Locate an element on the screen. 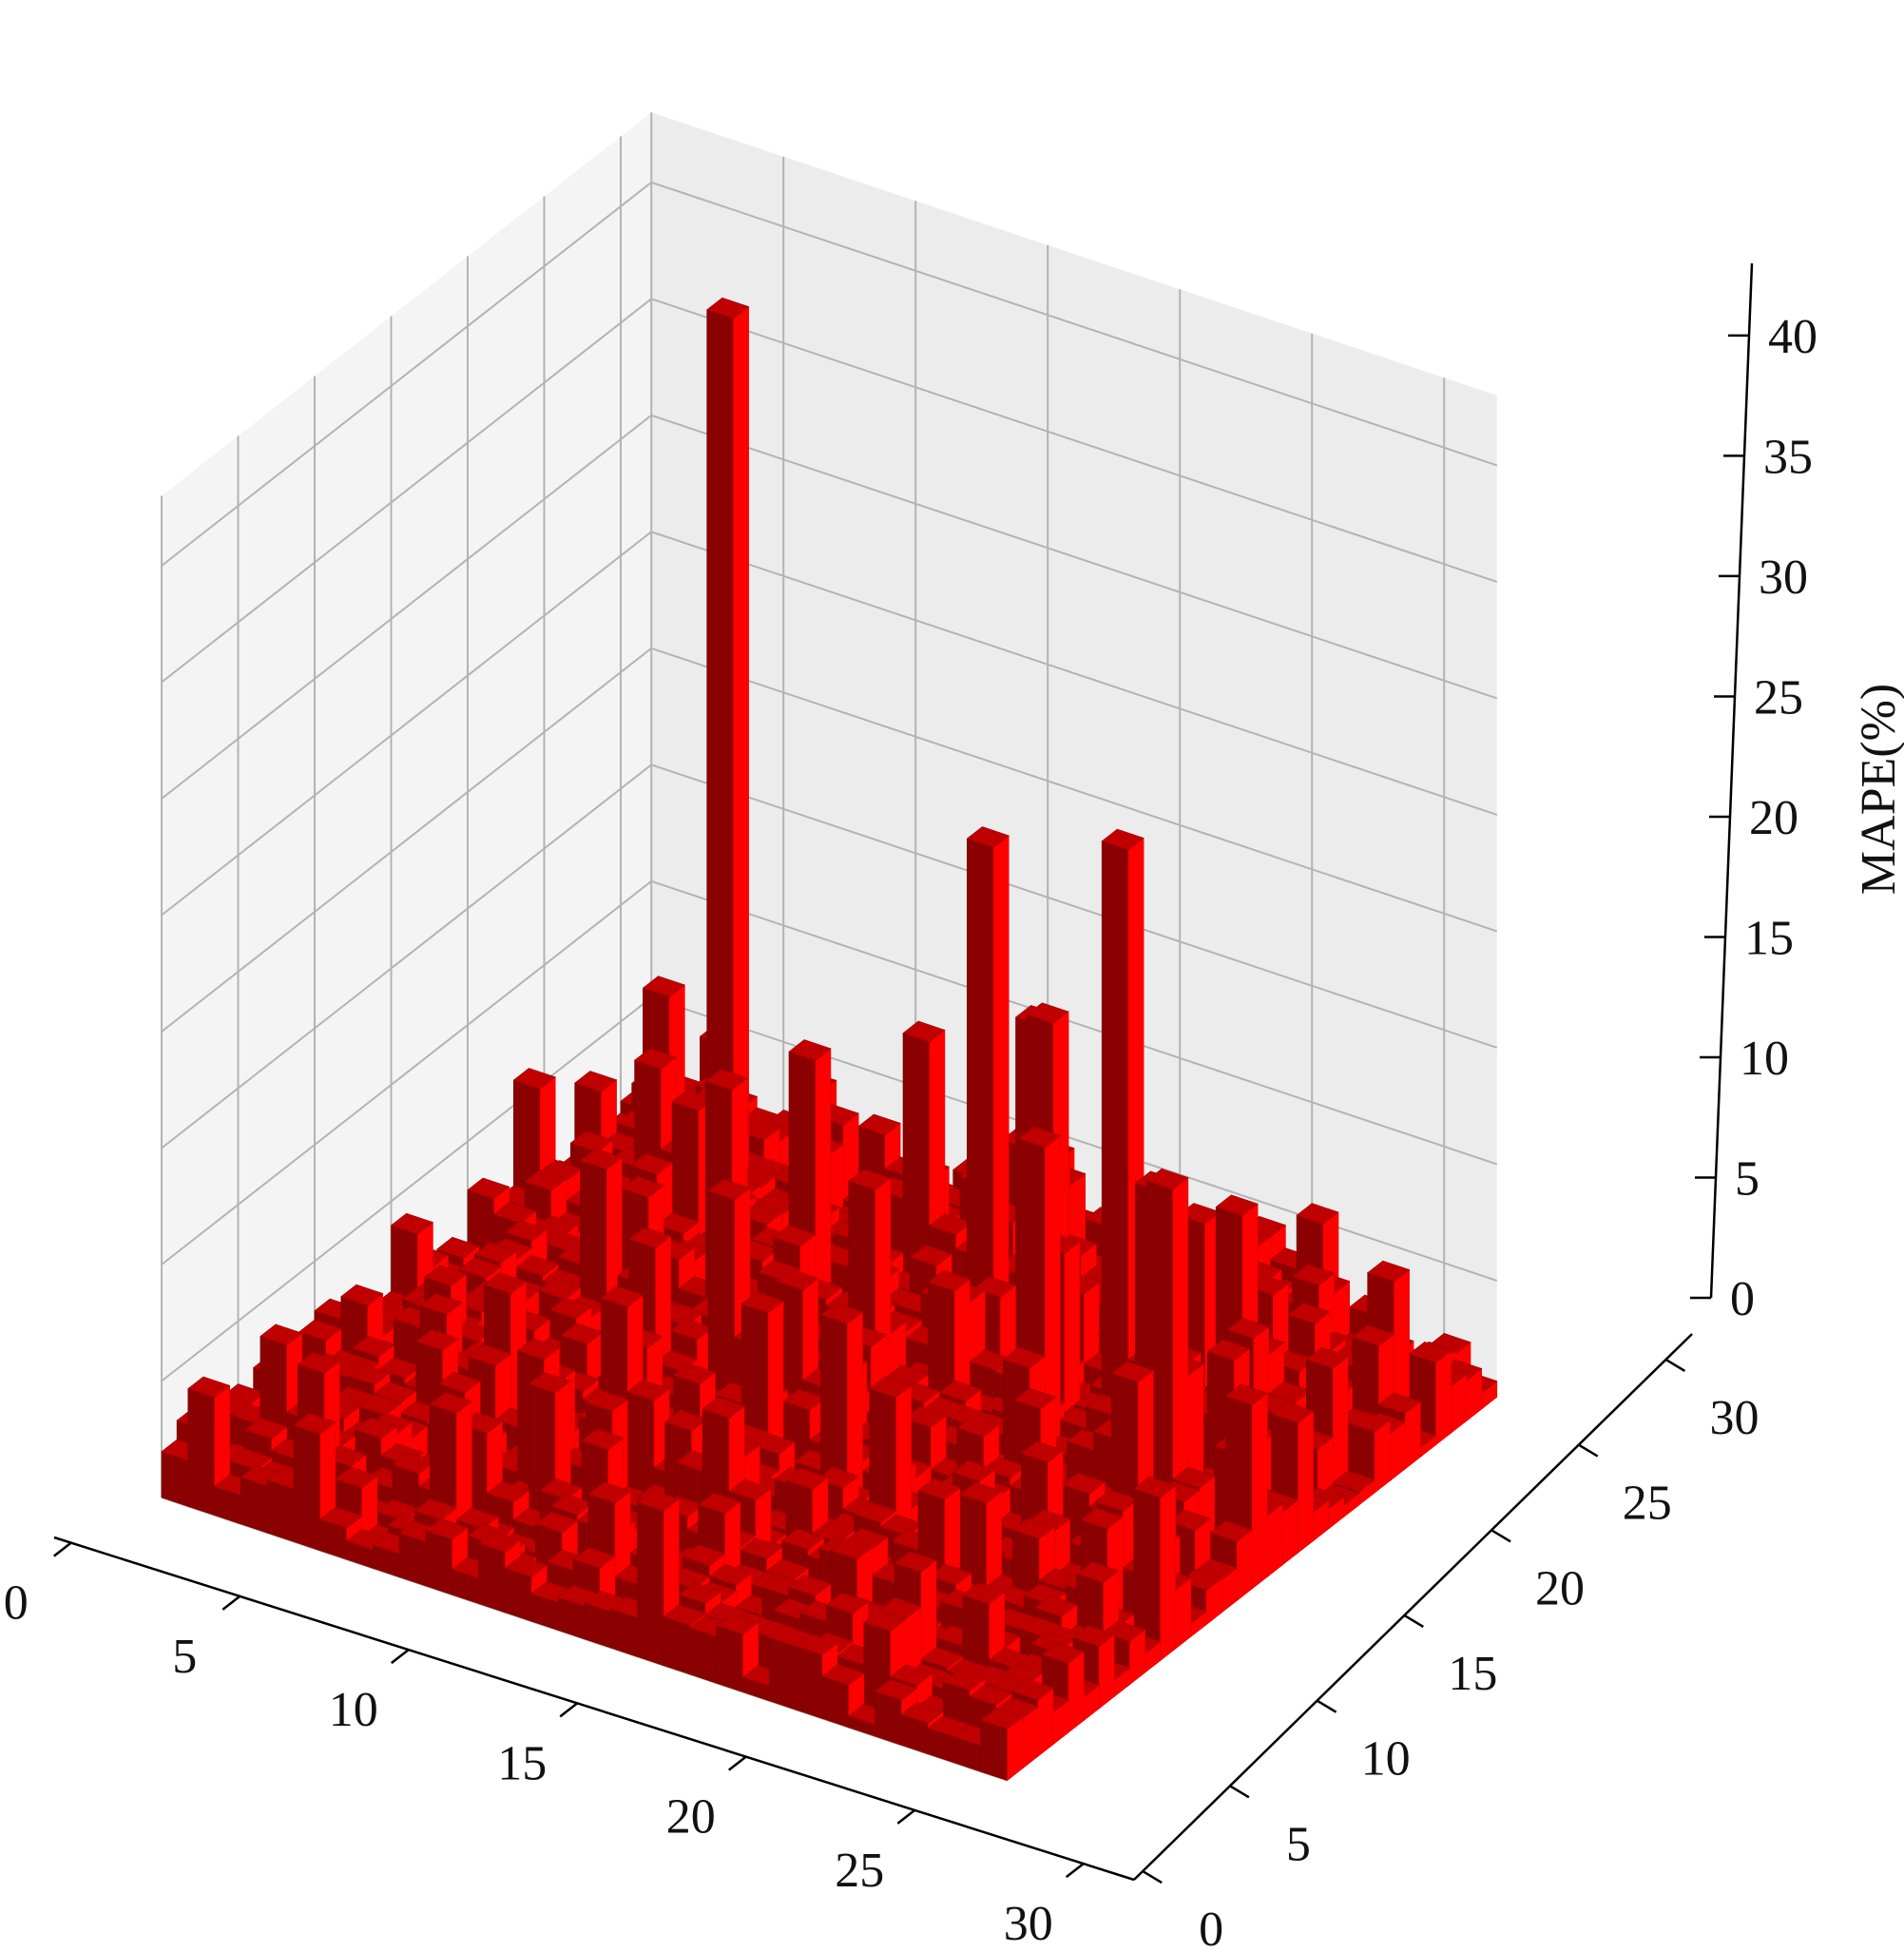  x-tick-label: 5 is located at coordinates (185, 1657).